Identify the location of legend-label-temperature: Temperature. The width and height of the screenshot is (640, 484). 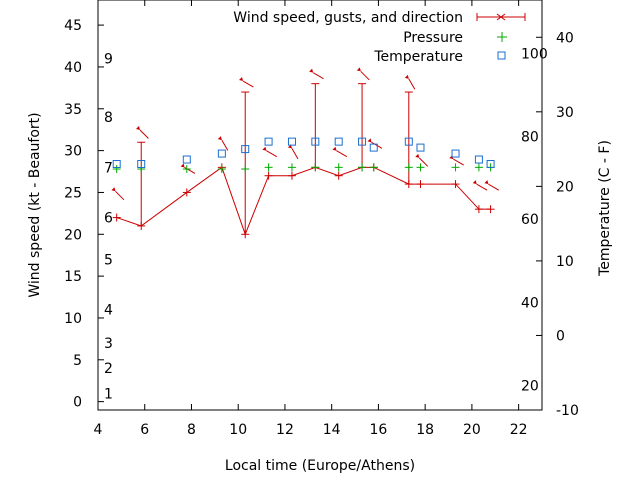
(418, 57).